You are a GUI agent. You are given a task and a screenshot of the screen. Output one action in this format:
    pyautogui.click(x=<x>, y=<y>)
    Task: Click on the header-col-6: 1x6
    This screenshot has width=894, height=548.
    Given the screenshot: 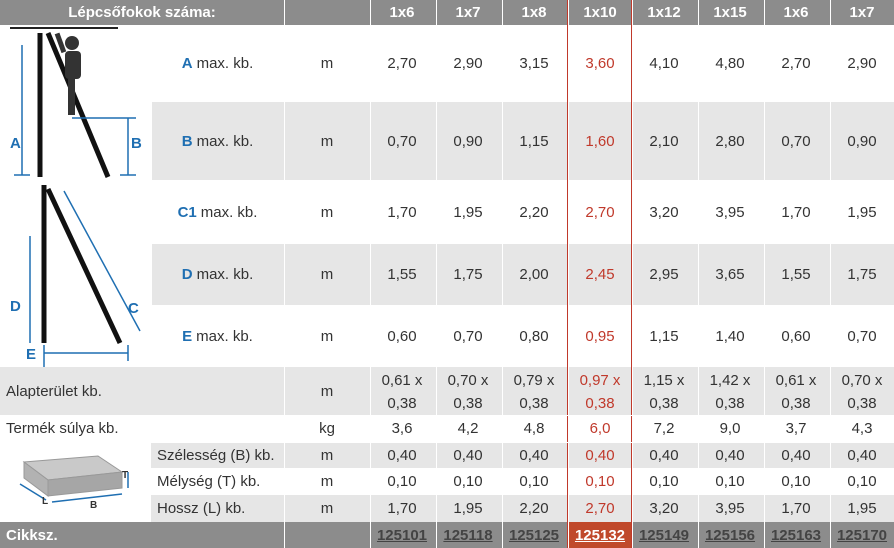 What is the action you would take?
    pyautogui.click(x=796, y=12)
    